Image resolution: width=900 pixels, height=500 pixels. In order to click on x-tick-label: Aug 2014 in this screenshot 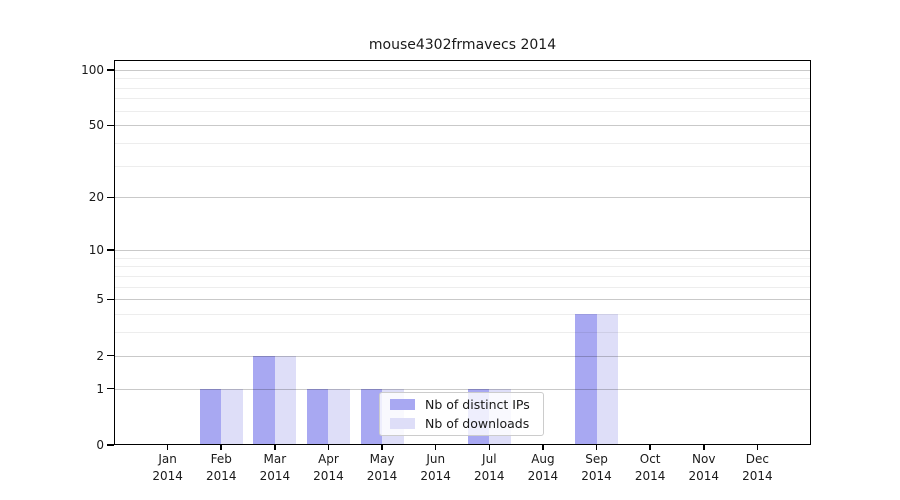, I will do `click(543, 467)`.